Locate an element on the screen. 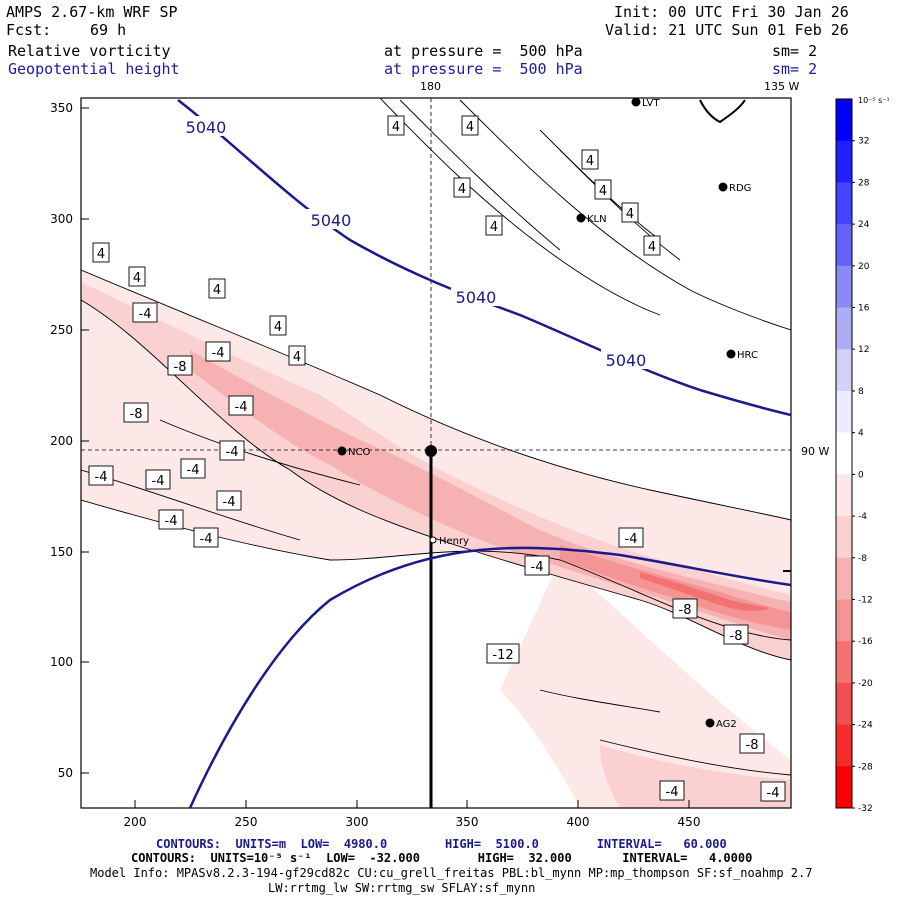 Image resolution: width=900 pixels, height=900 pixels. colorbar-label: -32 is located at coordinates (865, 809).